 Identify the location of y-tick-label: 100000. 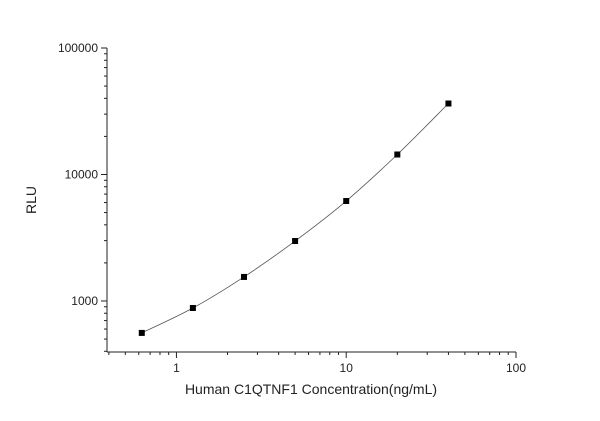
(78, 48).